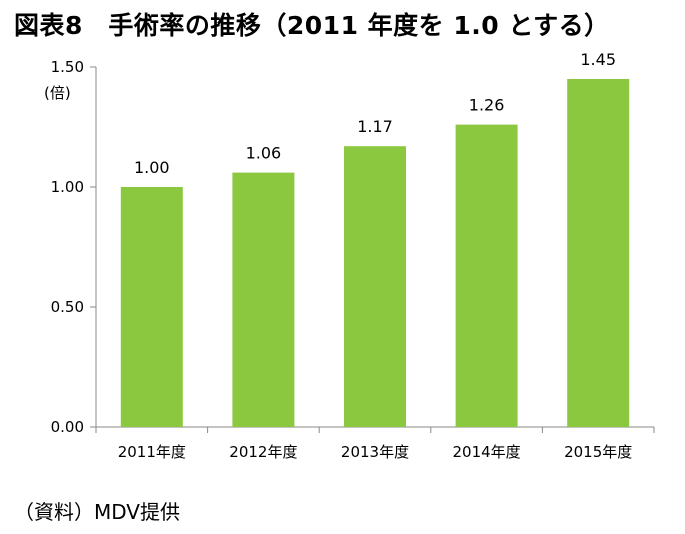 This screenshot has width=685, height=534. I want to click on x-tick-label: 2012年度, so click(263, 452).